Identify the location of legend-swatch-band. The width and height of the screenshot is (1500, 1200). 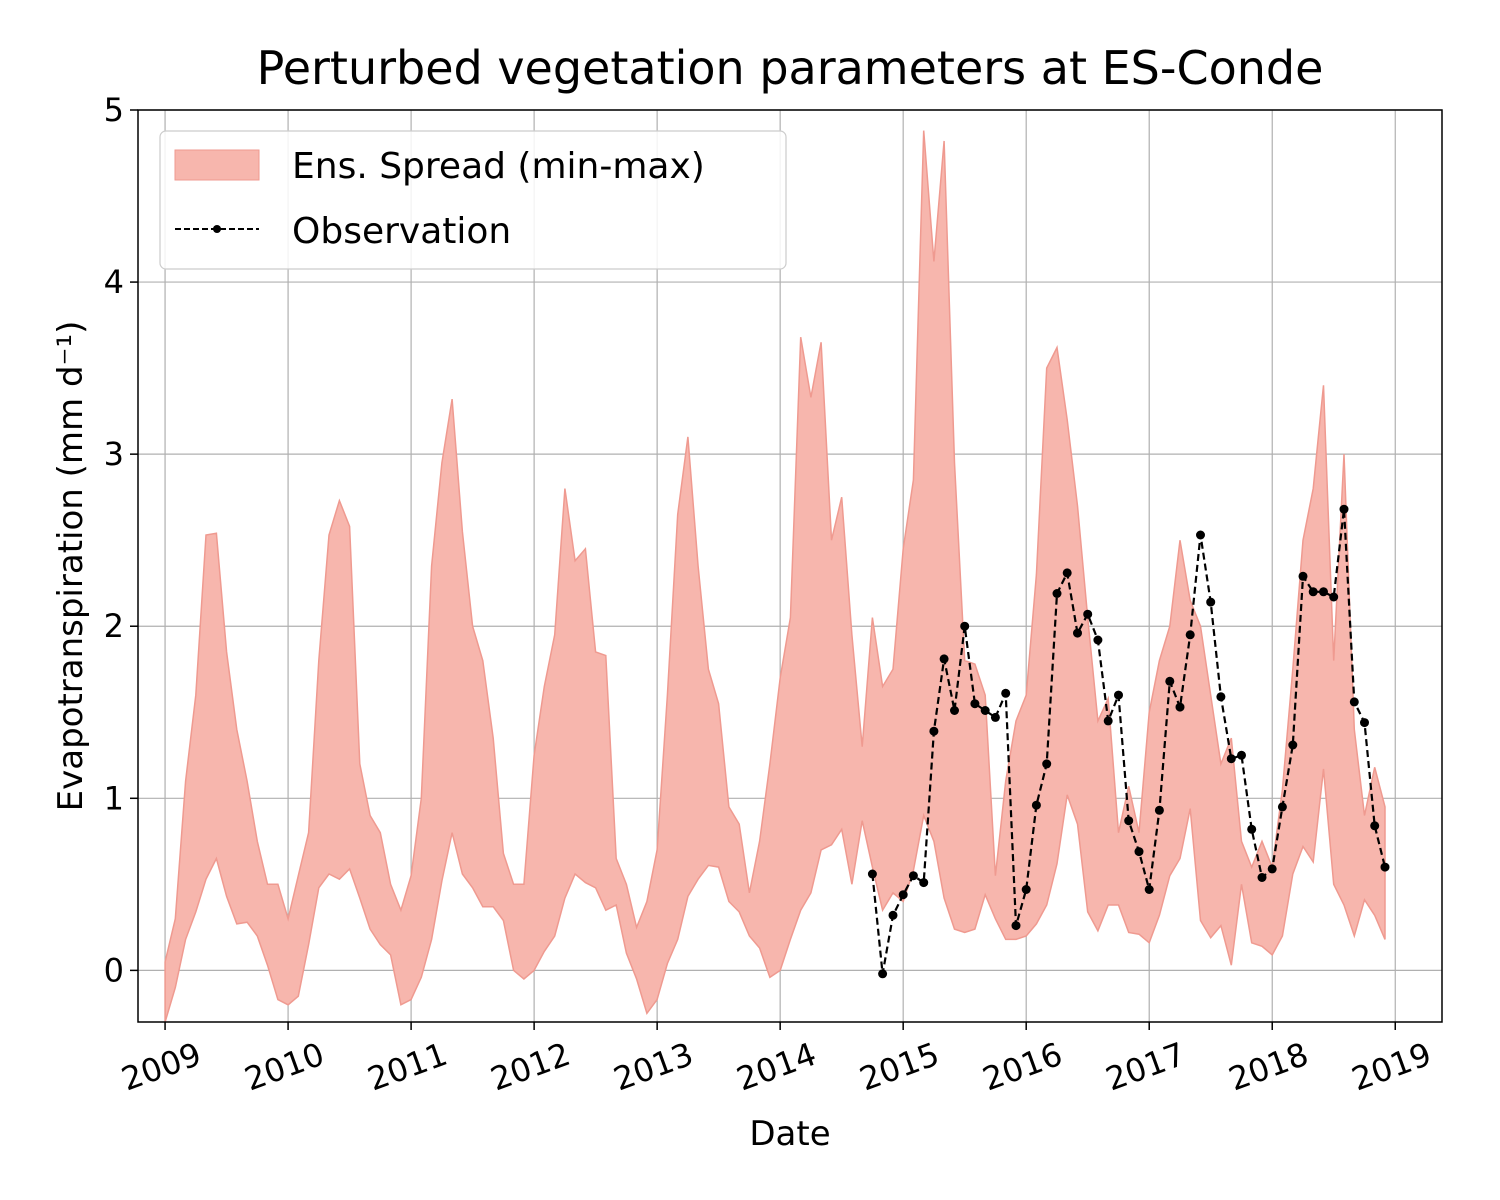
(217, 165).